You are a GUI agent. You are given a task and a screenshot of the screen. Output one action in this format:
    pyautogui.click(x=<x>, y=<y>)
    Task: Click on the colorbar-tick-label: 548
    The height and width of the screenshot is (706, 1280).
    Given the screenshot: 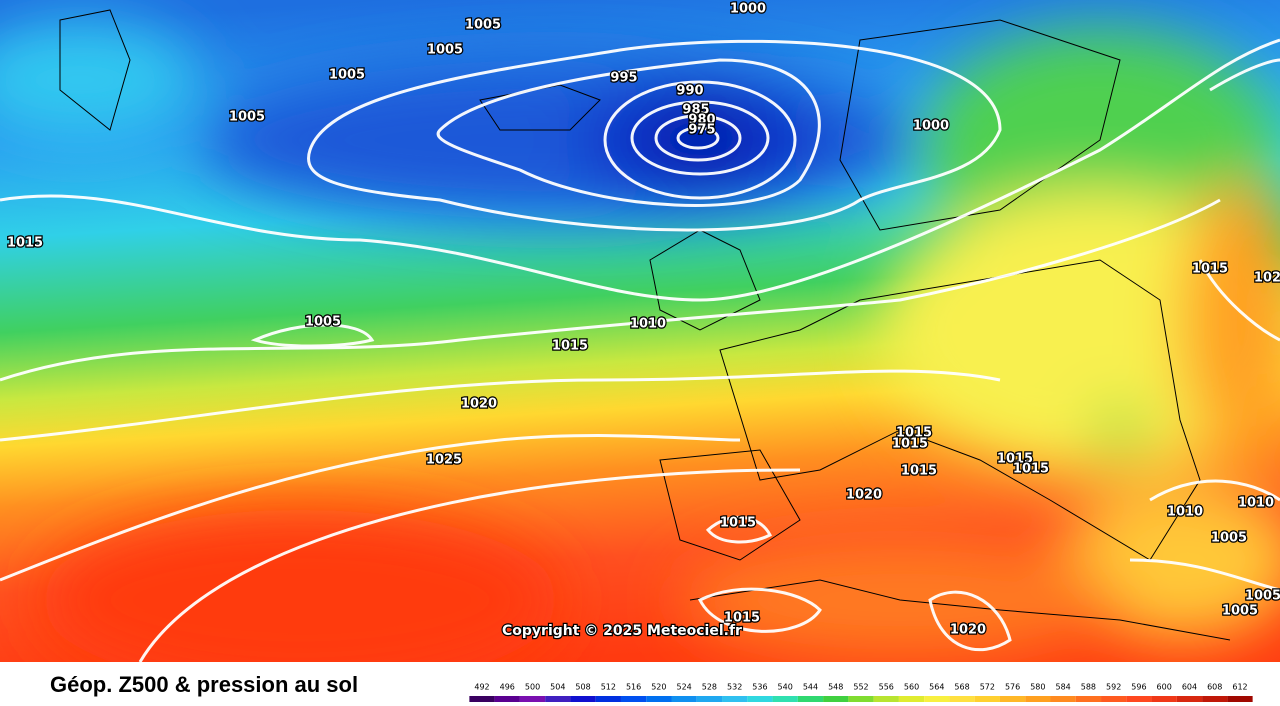 What is the action you would take?
    pyautogui.click(x=835, y=687)
    